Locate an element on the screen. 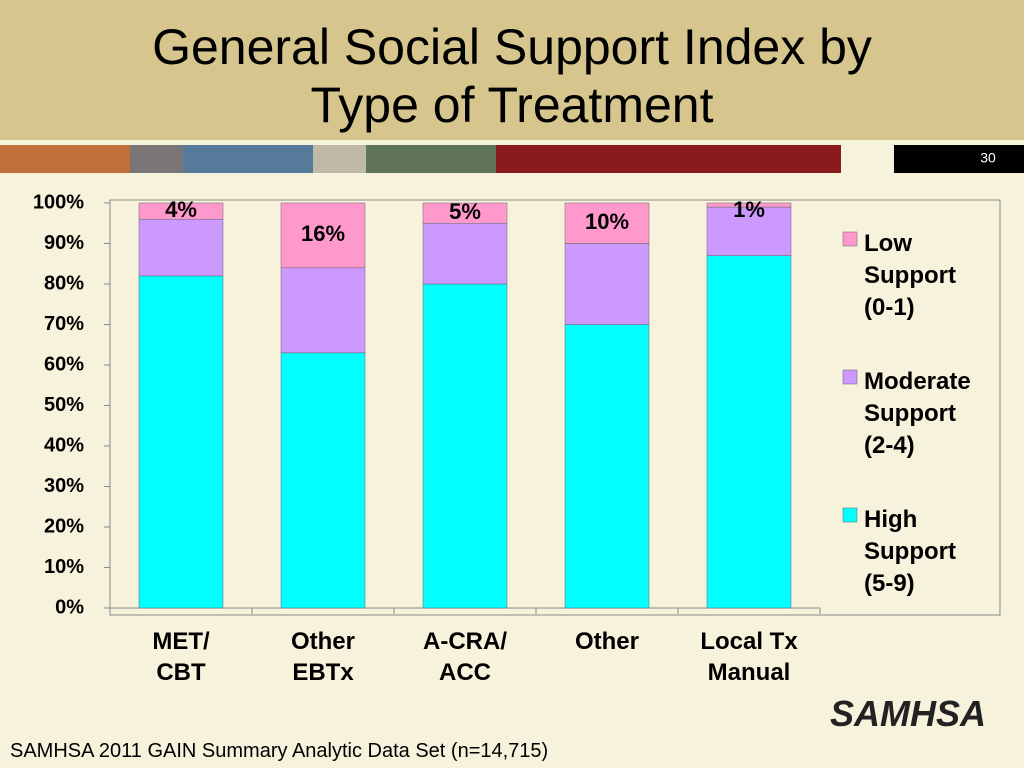 The image size is (1024, 768). y-tick-label: 100% is located at coordinates (58, 202).